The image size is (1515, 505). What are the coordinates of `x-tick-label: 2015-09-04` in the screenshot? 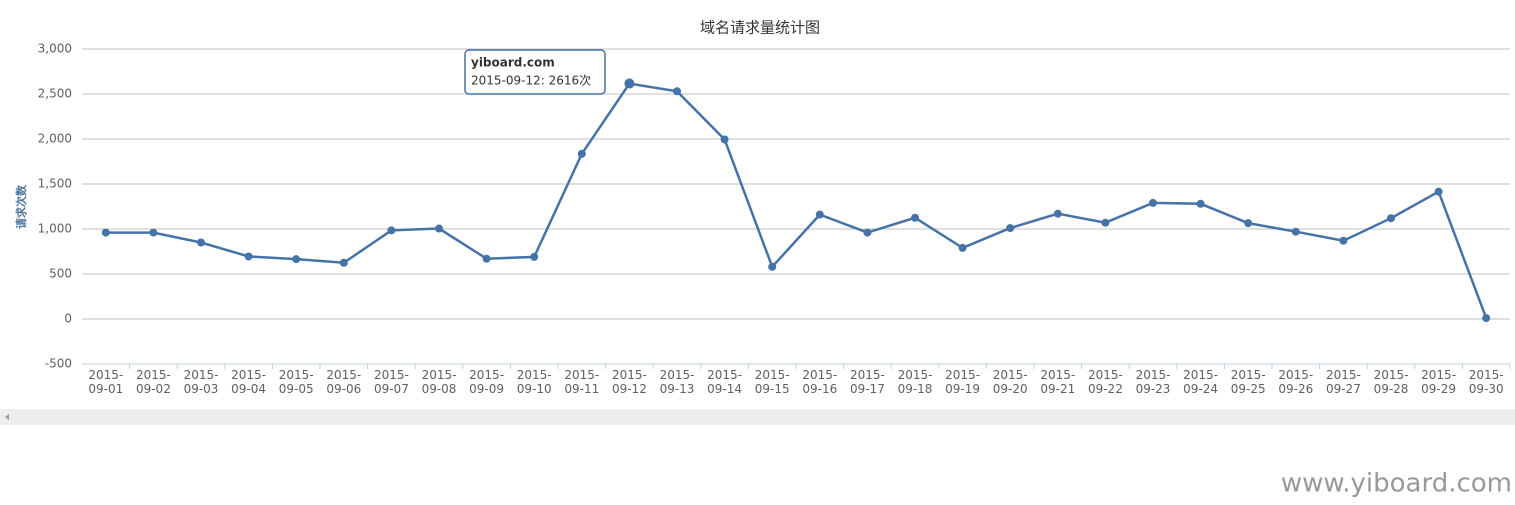 It's located at (248, 382).